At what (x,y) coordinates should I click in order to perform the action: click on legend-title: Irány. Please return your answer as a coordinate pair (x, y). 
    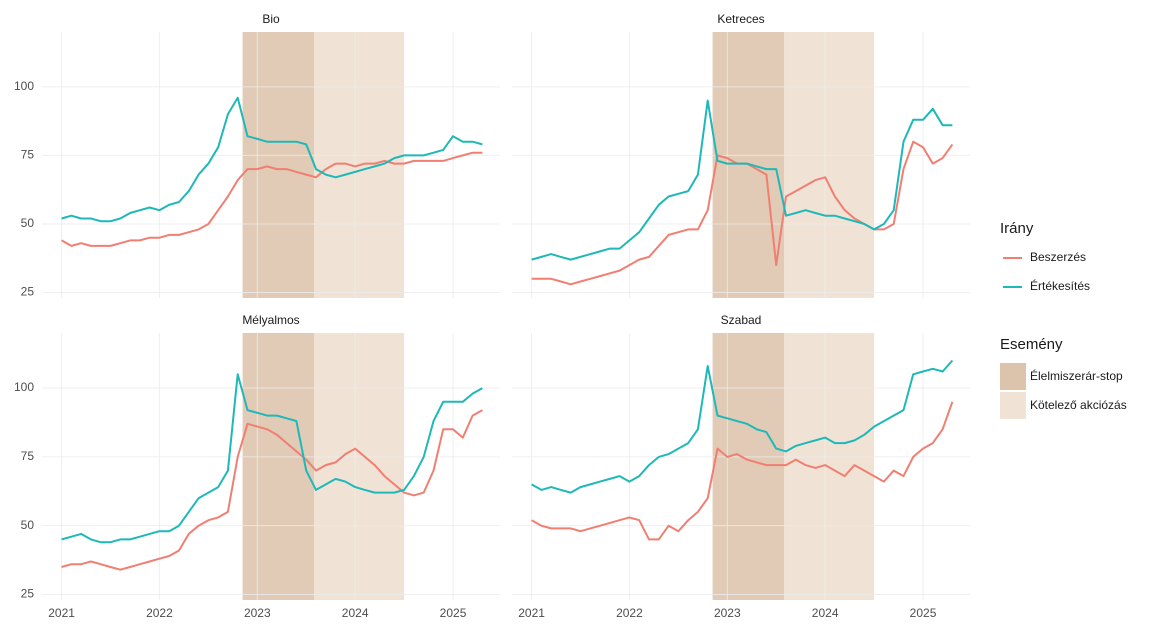
    Looking at the image, I should click on (1017, 228).